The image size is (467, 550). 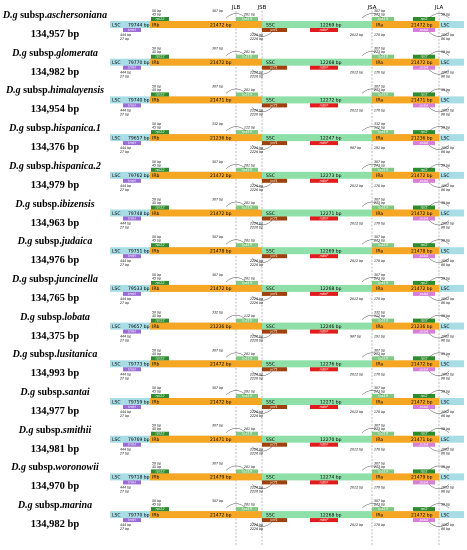 I want to click on distance-label: 191 bp, so click(x=379, y=148).